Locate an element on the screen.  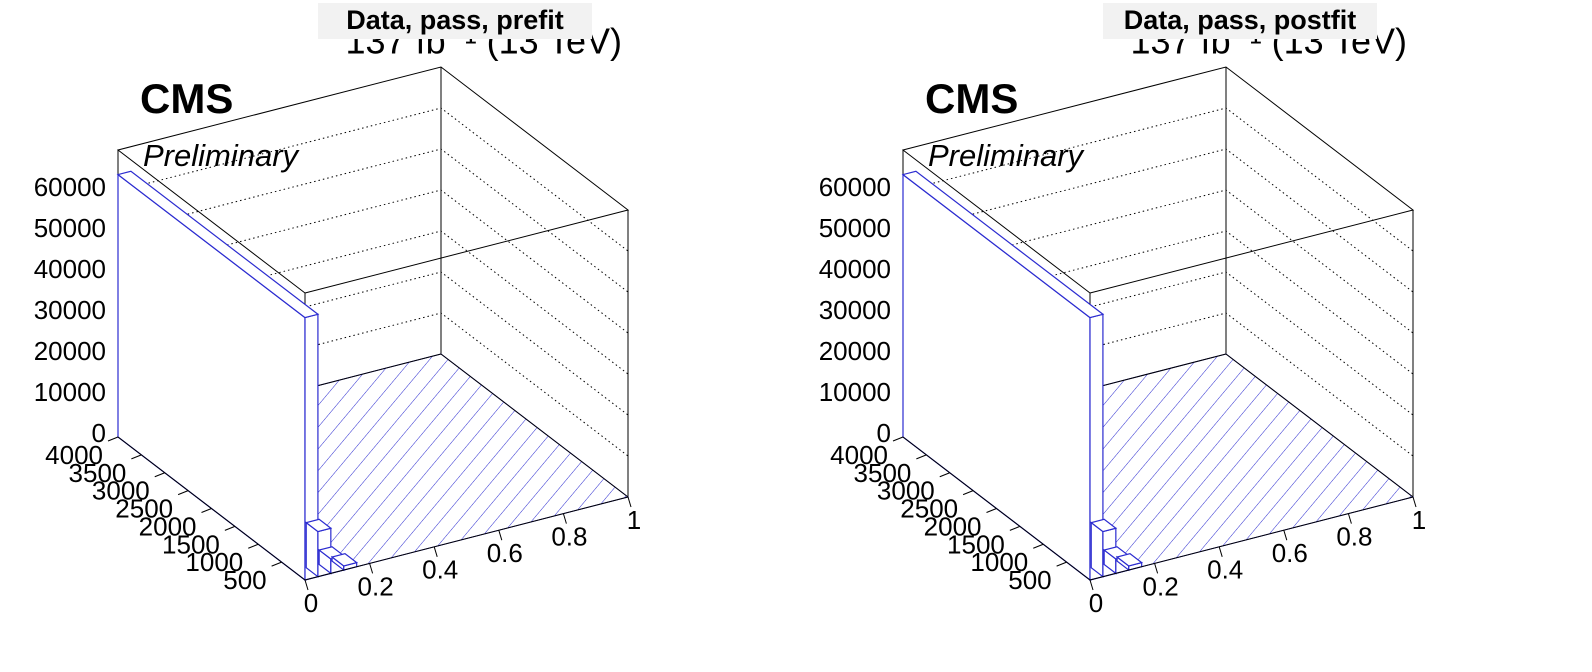
chart-title: Data, pass, prefit is located at coordinates (455, 20).